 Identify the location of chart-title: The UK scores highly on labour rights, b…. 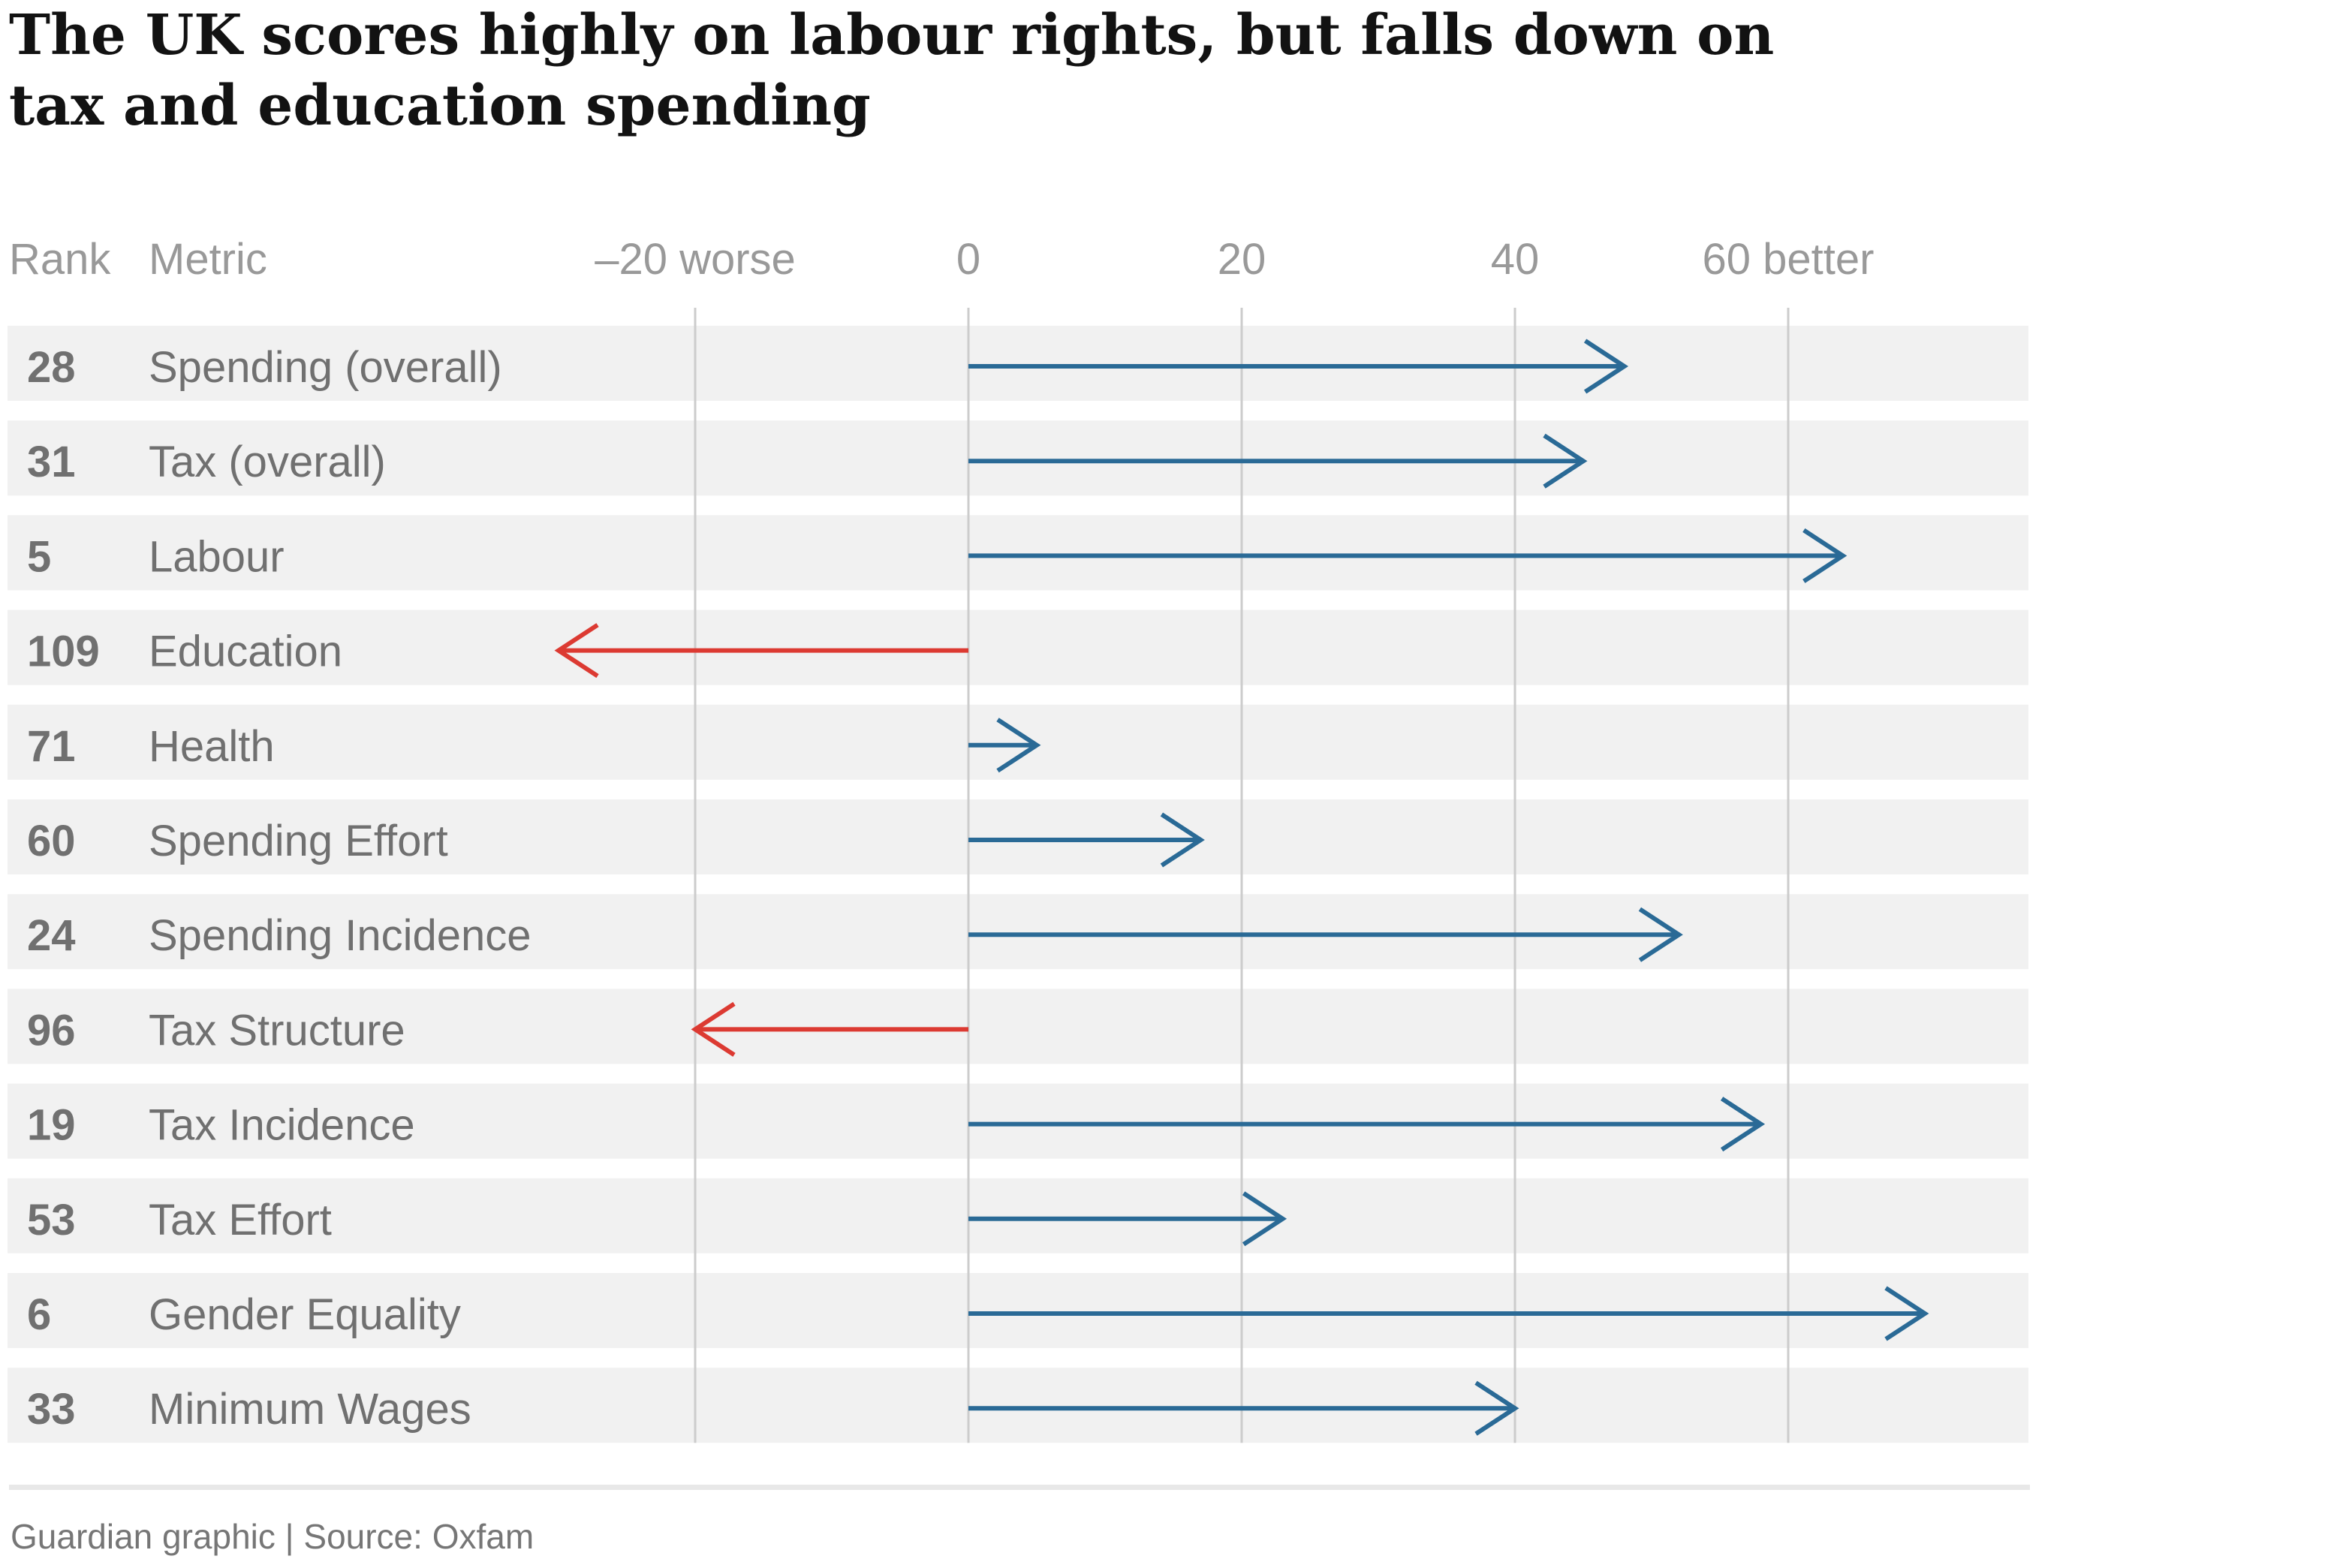
(892, 70).